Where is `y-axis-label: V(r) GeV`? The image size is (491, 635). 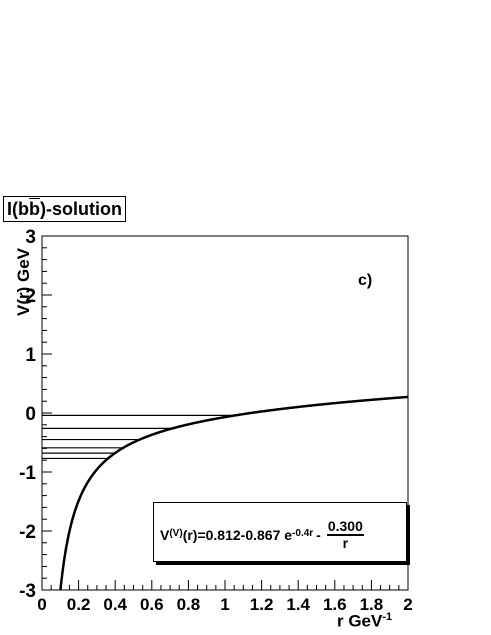 y-axis-label: V(r) GeV is located at coordinates (23, 282).